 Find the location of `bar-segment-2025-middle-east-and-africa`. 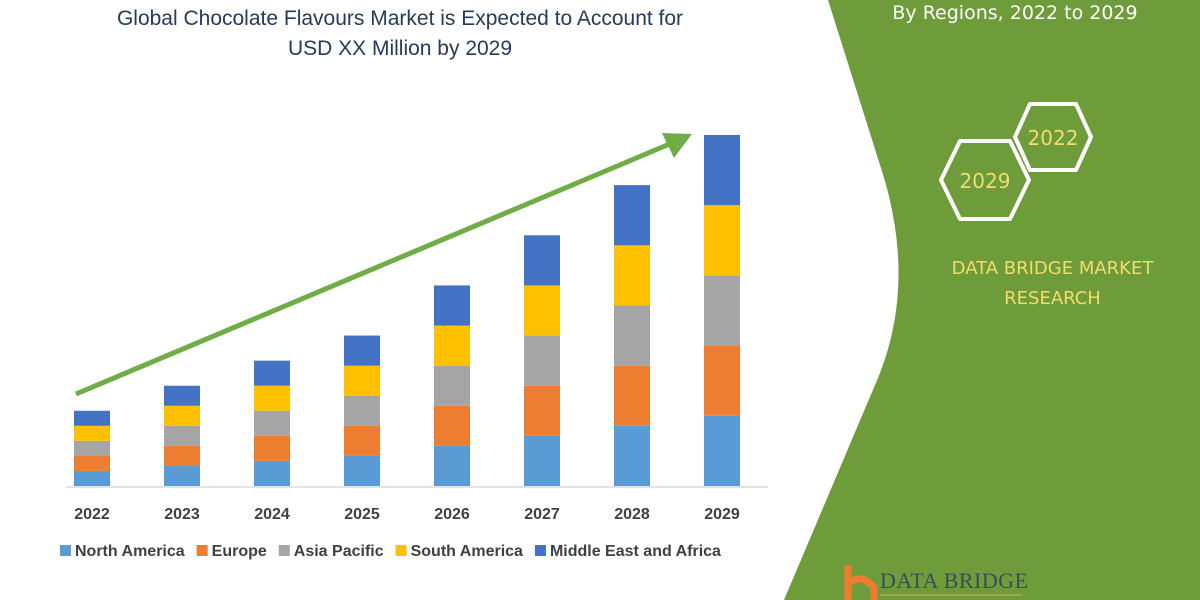

bar-segment-2025-middle-east-and-africa is located at coordinates (362, 350).